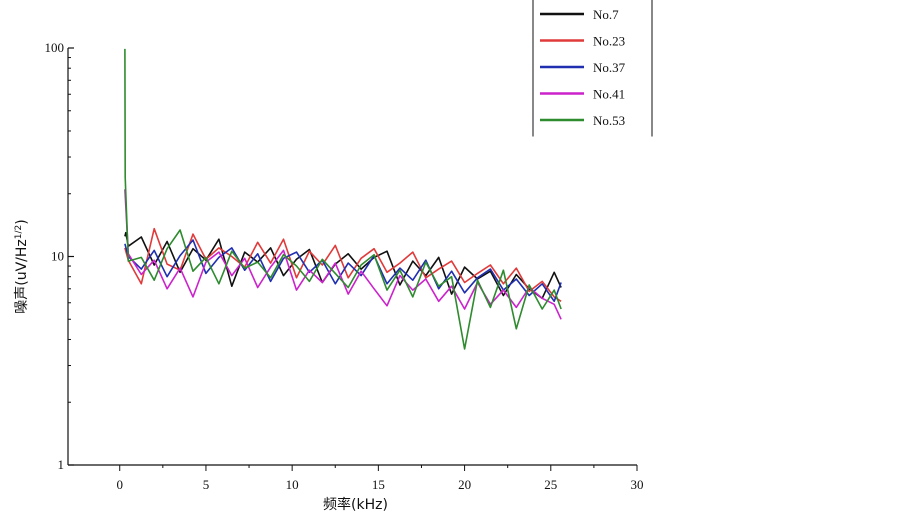  Describe the element at coordinates (22, 221) in the screenshot. I see `y-axis-title-close: )` at that location.